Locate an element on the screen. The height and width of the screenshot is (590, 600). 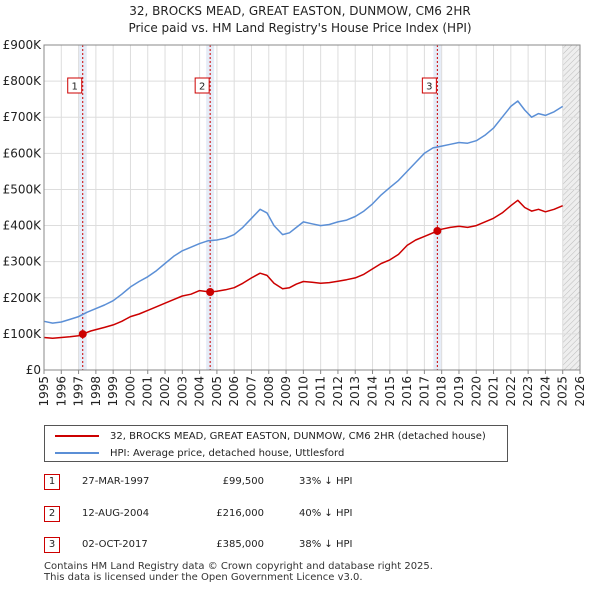
y-tick-label: £300K is located at coordinates (23, 262).